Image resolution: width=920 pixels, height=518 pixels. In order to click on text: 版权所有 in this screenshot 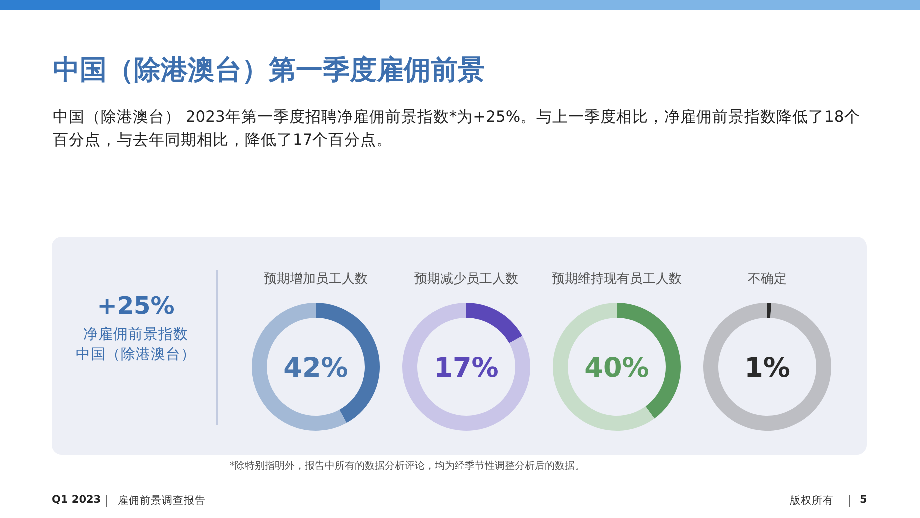, I will do `click(812, 501)`.